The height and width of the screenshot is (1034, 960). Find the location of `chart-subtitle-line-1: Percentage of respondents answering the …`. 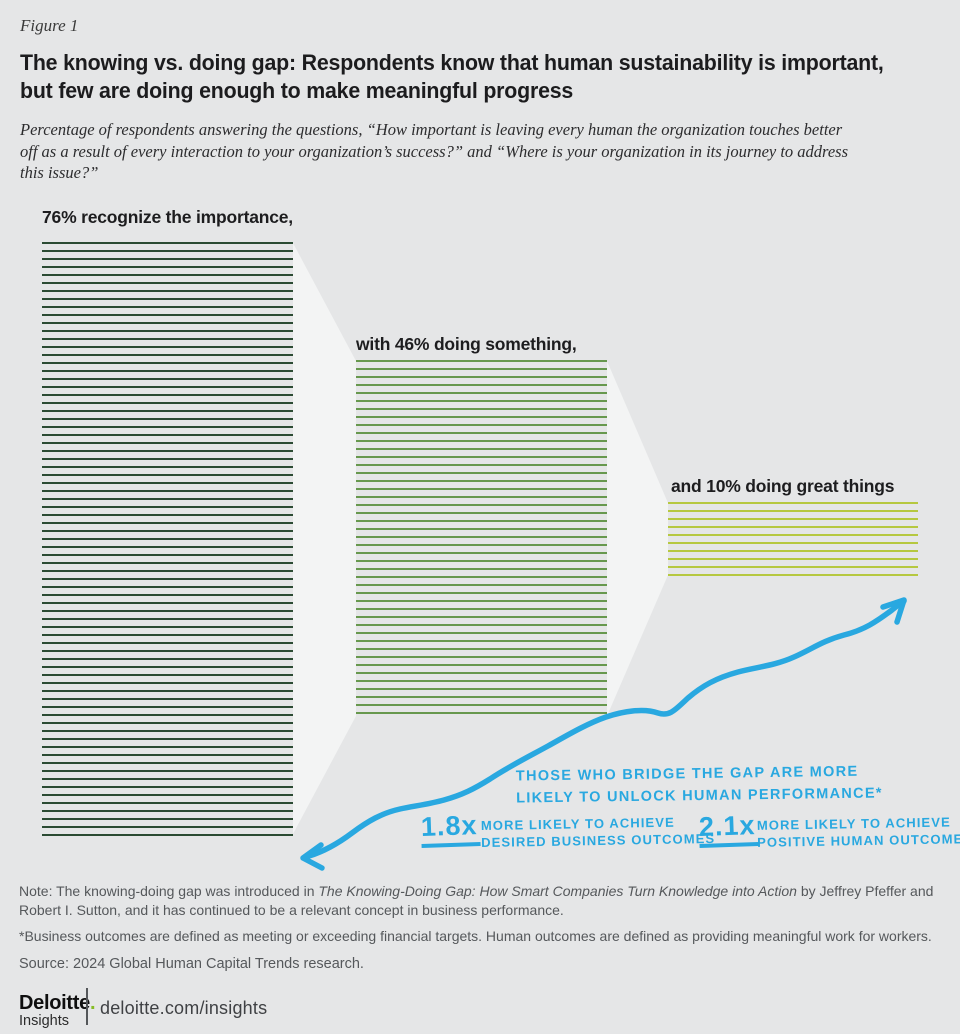

chart-subtitle-line-1: Percentage of respondents answering the … is located at coordinates (431, 129).